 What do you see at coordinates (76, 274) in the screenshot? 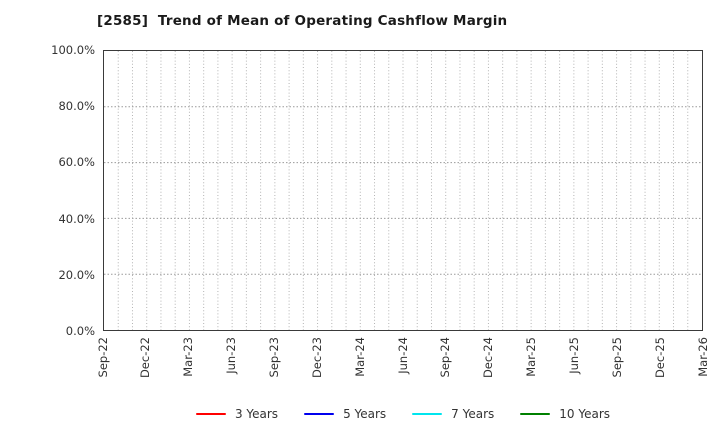
I see `y-tick-label: 20.0%` at bounding box center [76, 274].